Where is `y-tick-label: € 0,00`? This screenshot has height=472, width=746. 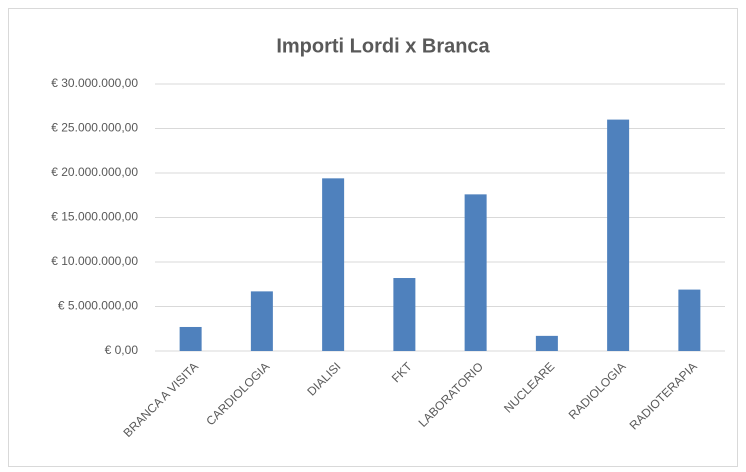
y-tick-label: € 0,00 is located at coordinates (122, 350).